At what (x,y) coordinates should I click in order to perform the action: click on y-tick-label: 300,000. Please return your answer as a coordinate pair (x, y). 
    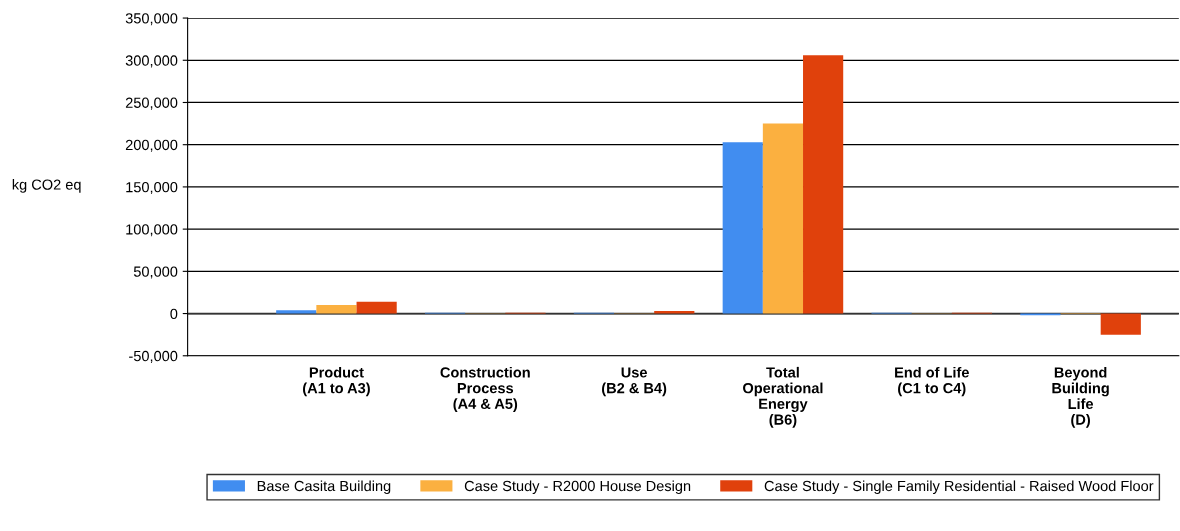
    Looking at the image, I should click on (151, 61).